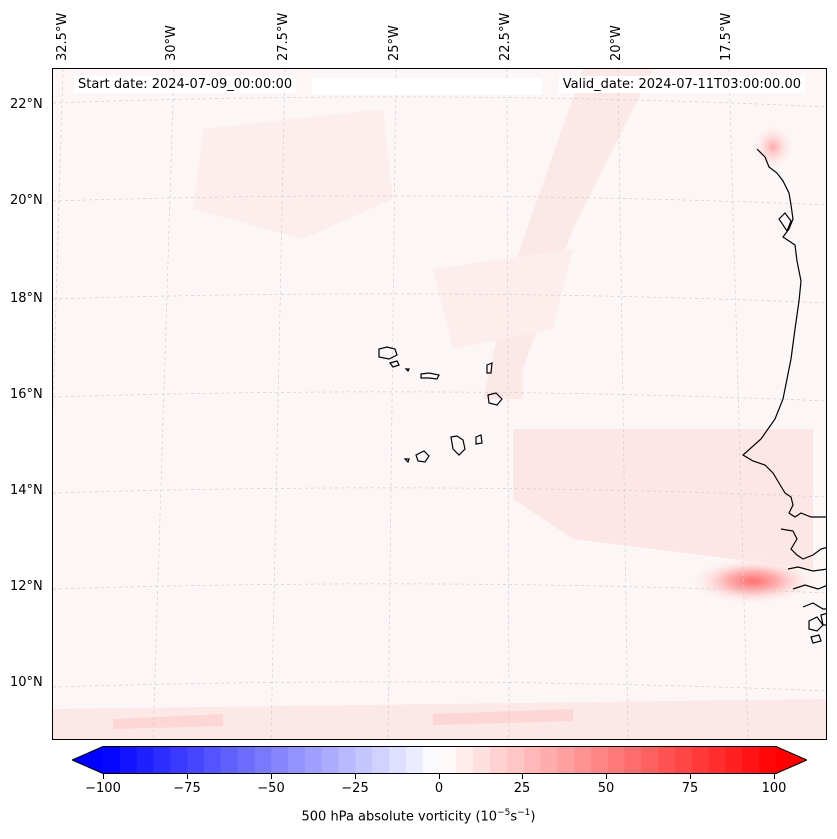 The image size is (837, 839). I want to click on colorbar-tick: −50, so click(271, 788).